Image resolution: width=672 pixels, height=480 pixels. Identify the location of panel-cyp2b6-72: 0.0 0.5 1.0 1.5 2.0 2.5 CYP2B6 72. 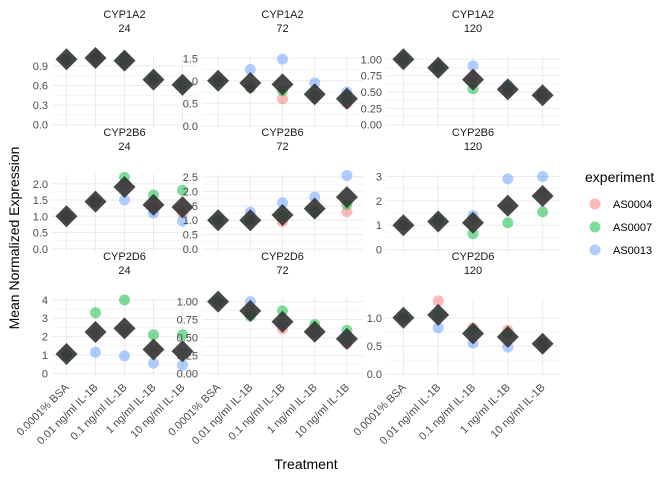
(273, 191).